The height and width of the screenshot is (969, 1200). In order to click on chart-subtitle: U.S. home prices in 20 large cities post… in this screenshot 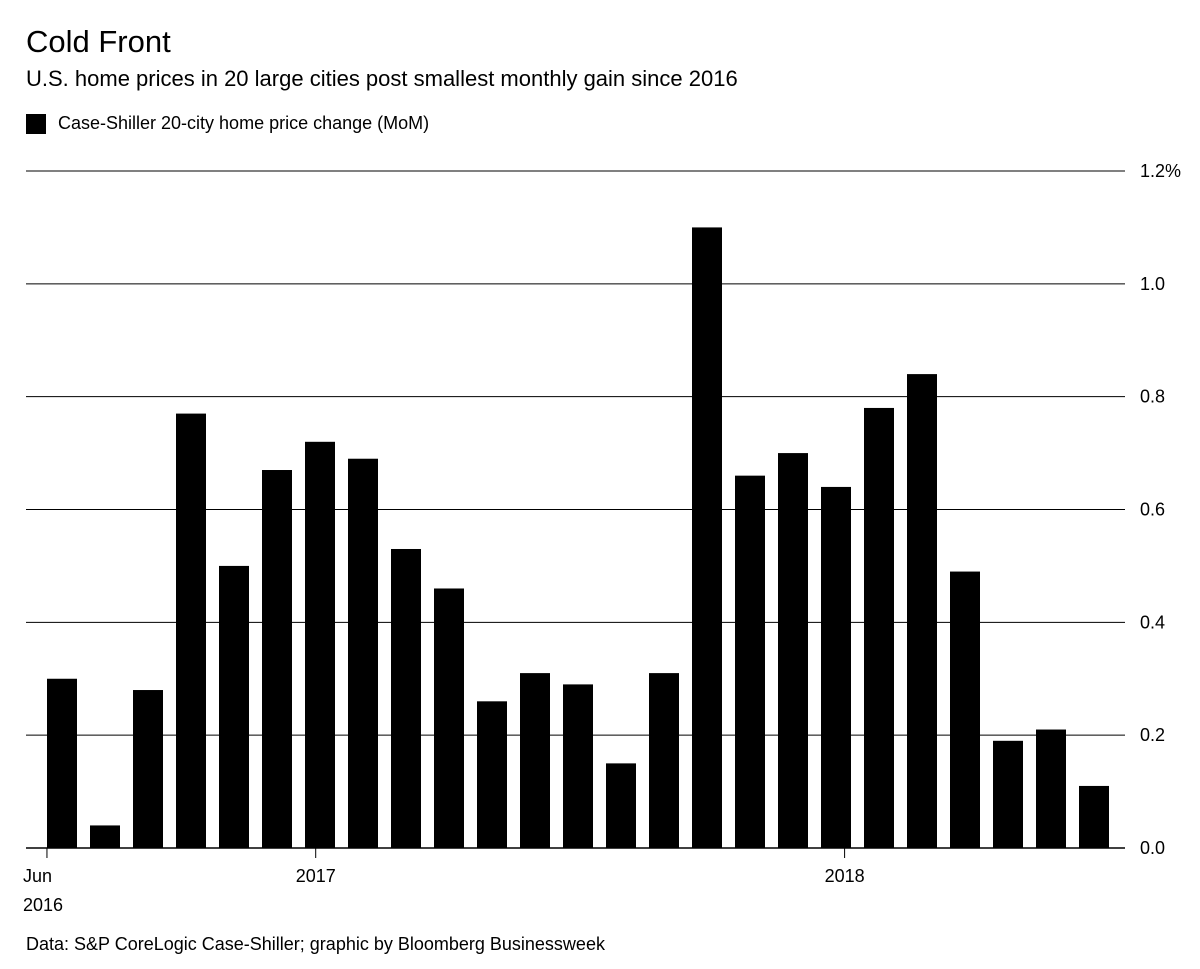, I will do `click(382, 78)`.